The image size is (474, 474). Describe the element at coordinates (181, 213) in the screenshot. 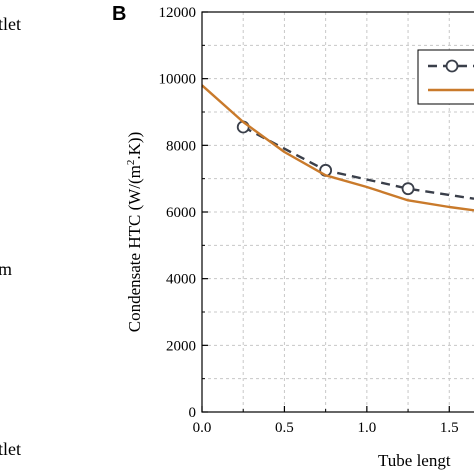

I see `y-tick-label: 6000` at that location.